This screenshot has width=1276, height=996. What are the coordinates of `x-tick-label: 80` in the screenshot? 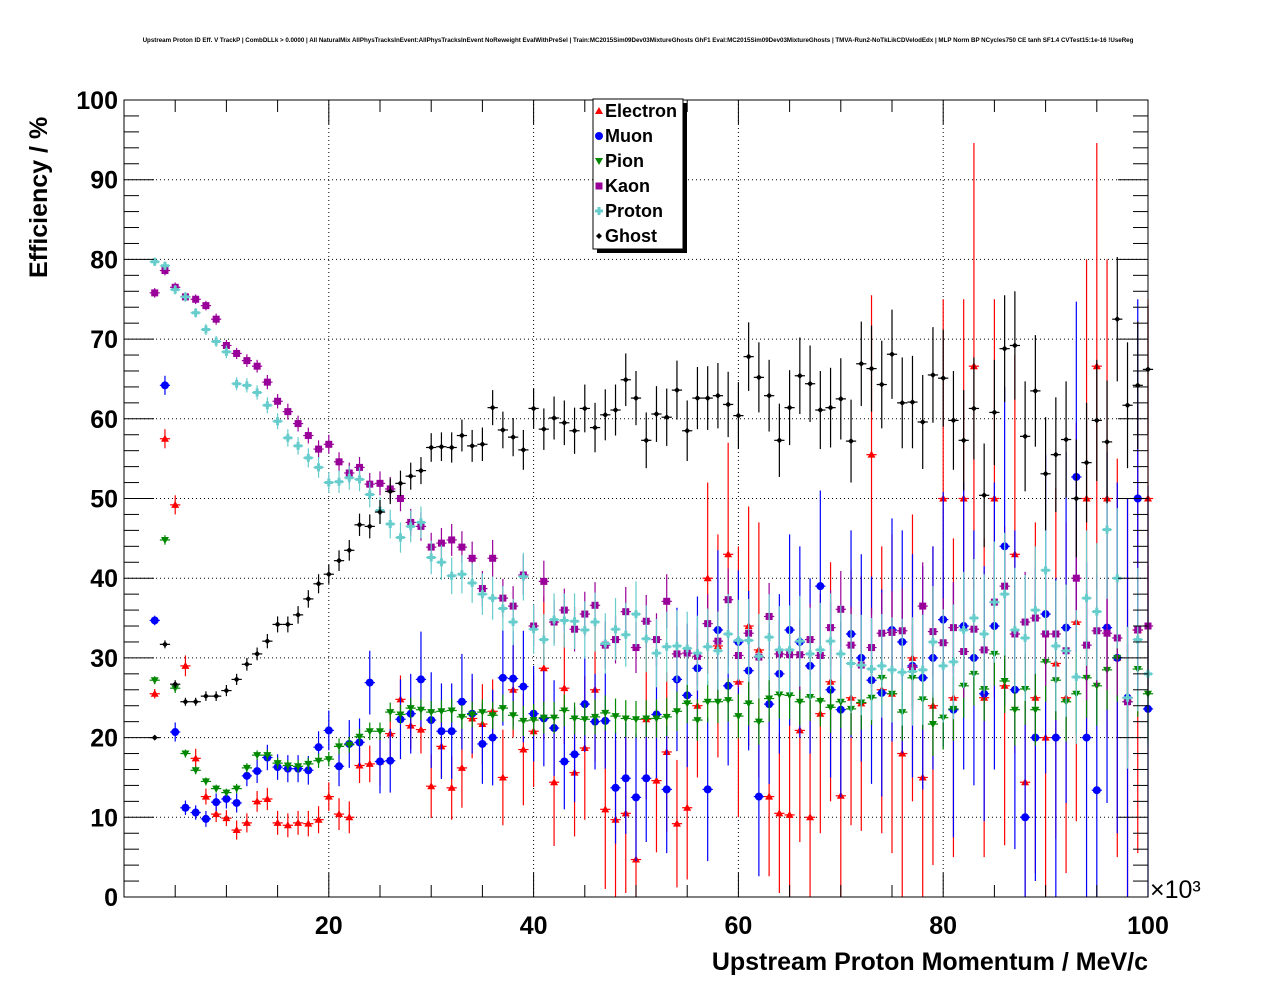 It's located at (943, 926).